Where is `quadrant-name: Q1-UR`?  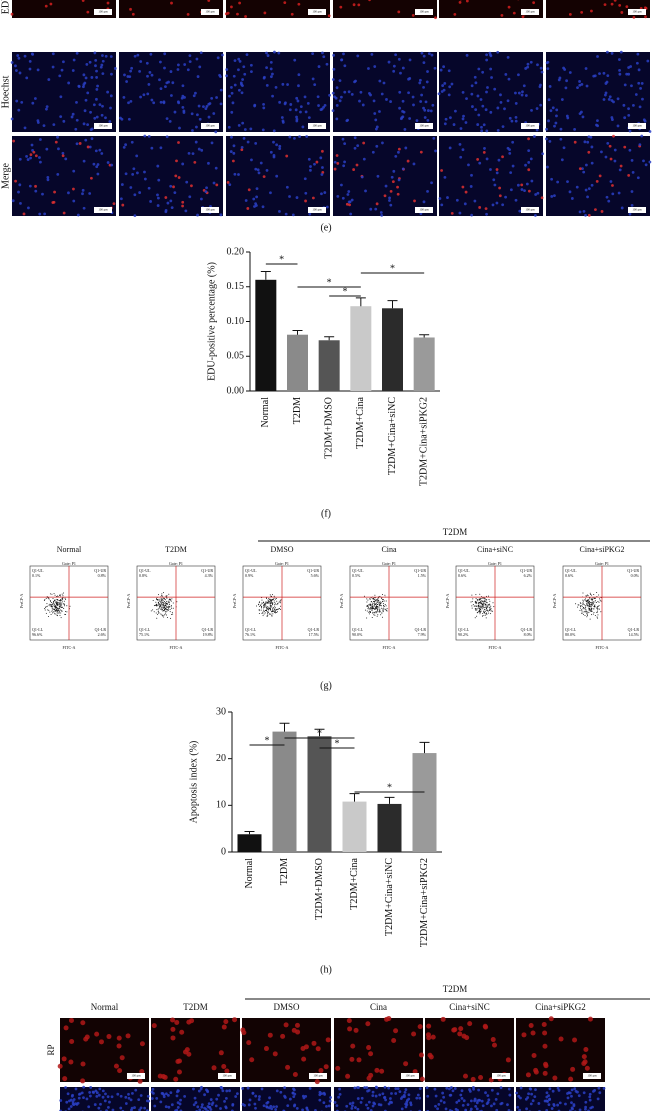
quadrant-name: Q1-UR is located at coordinates (633, 570).